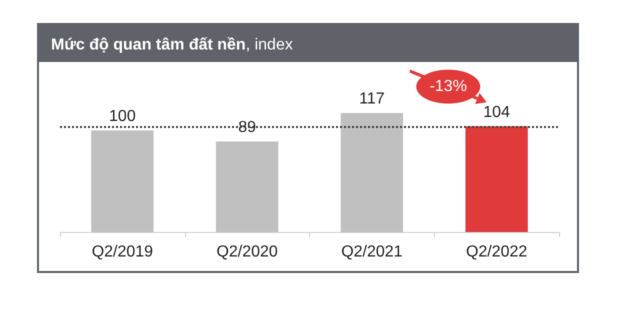 This screenshot has width=619, height=333. I want to click on x-tick-label: Q2/2022, so click(497, 252).